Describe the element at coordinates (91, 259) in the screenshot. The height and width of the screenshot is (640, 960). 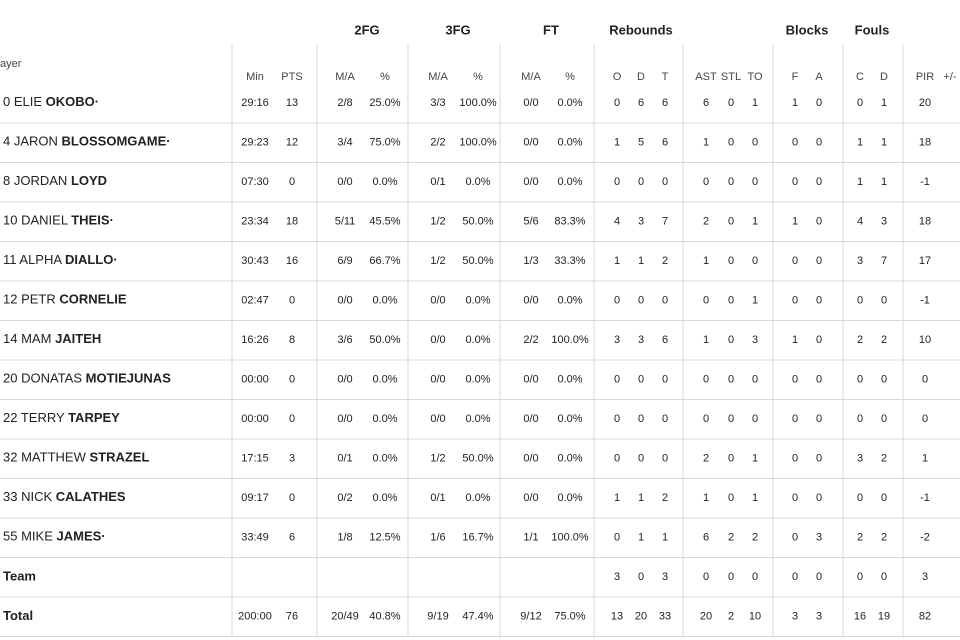
I see `last-name: DIALLO·` at that location.